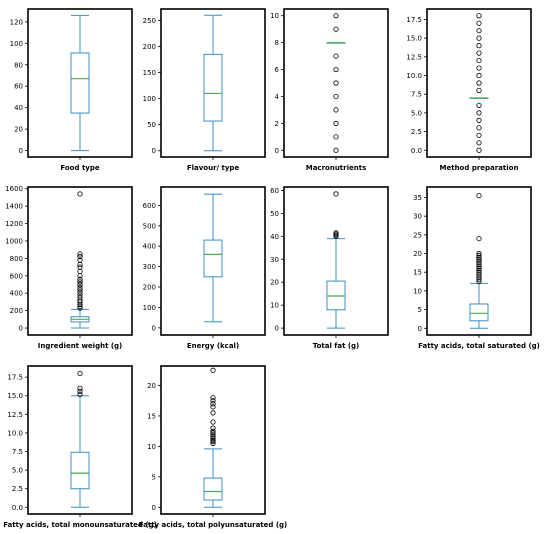  What do you see at coordinates (336, 168) in the screenshot?
I see `x-axis-label: Macronutrients` at bounding box center [336, 168].